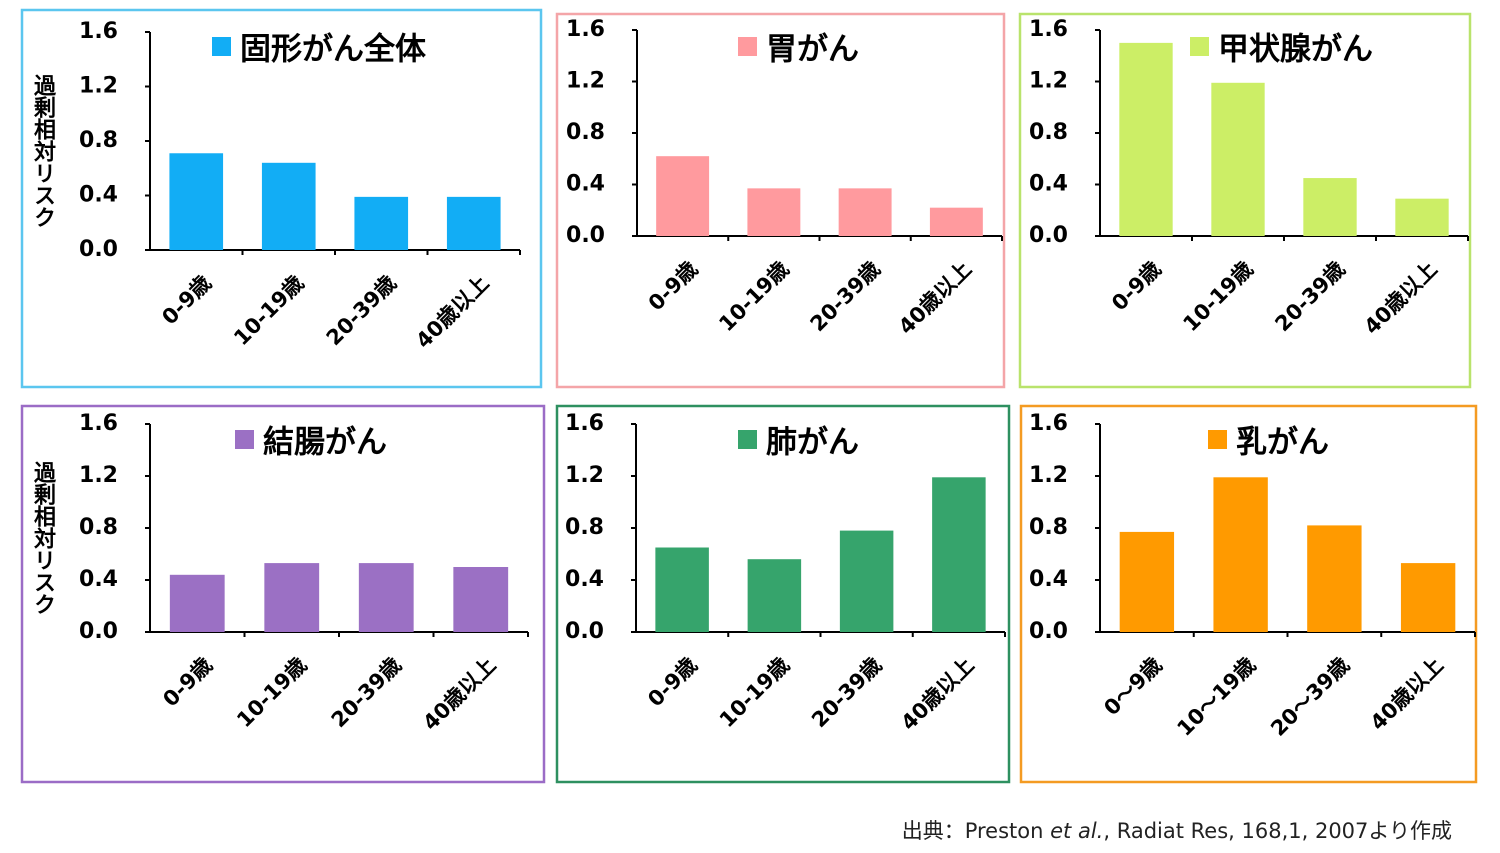 This screenshot has width=1500, height=853. Describe the element at coordinates (976, 831) in the screenshot. I see `source-prefix: 出典：Preston` at that location.